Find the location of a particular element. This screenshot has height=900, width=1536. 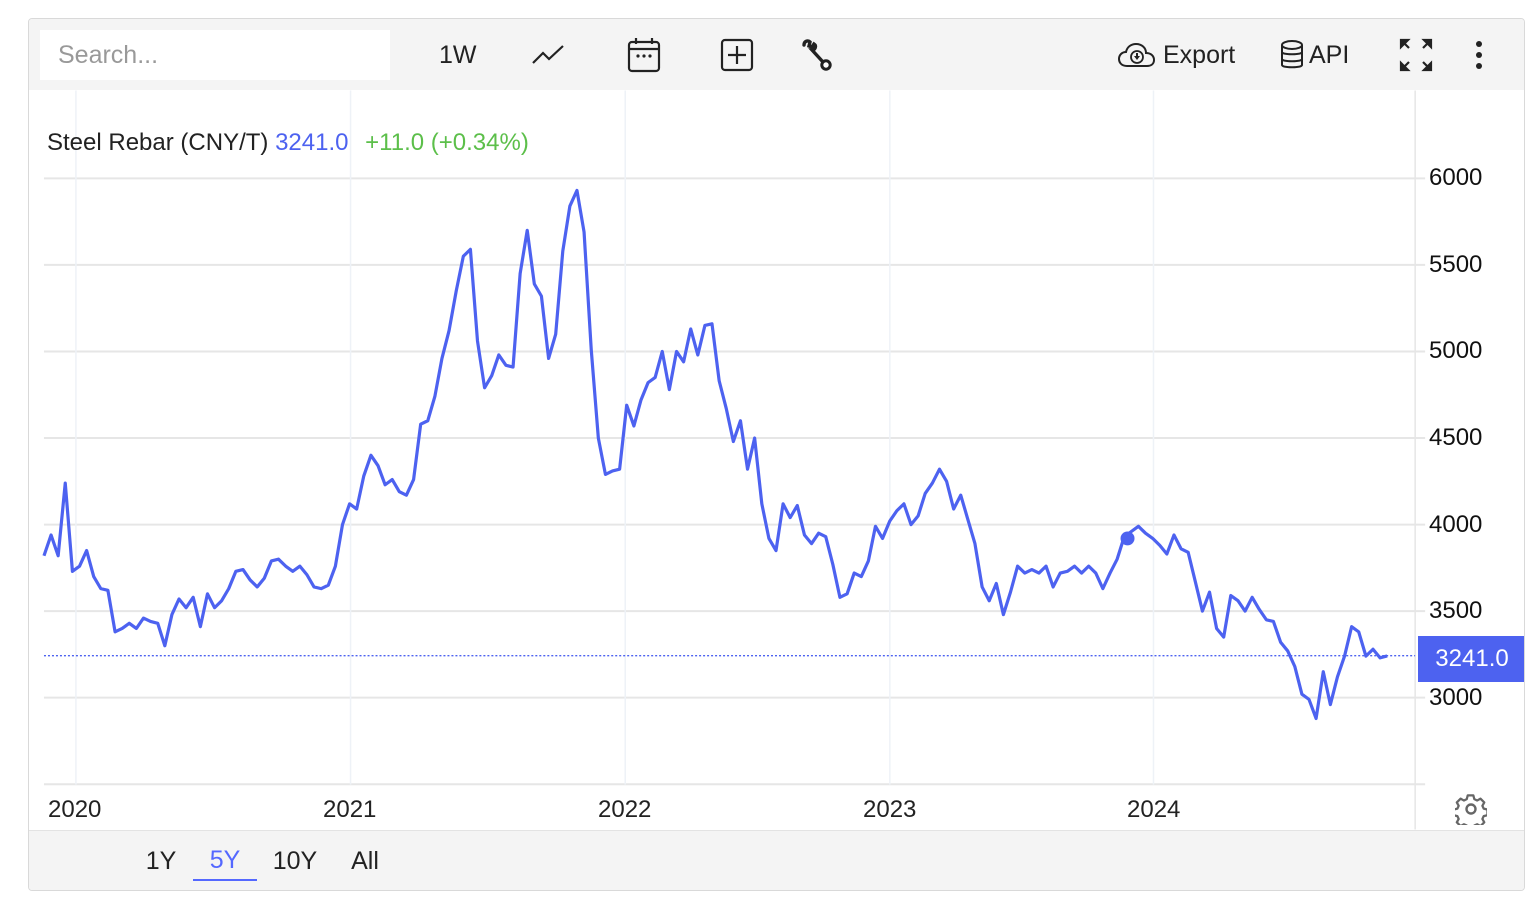

toolbar: 1W Export API is located at coordinates (776, 54).